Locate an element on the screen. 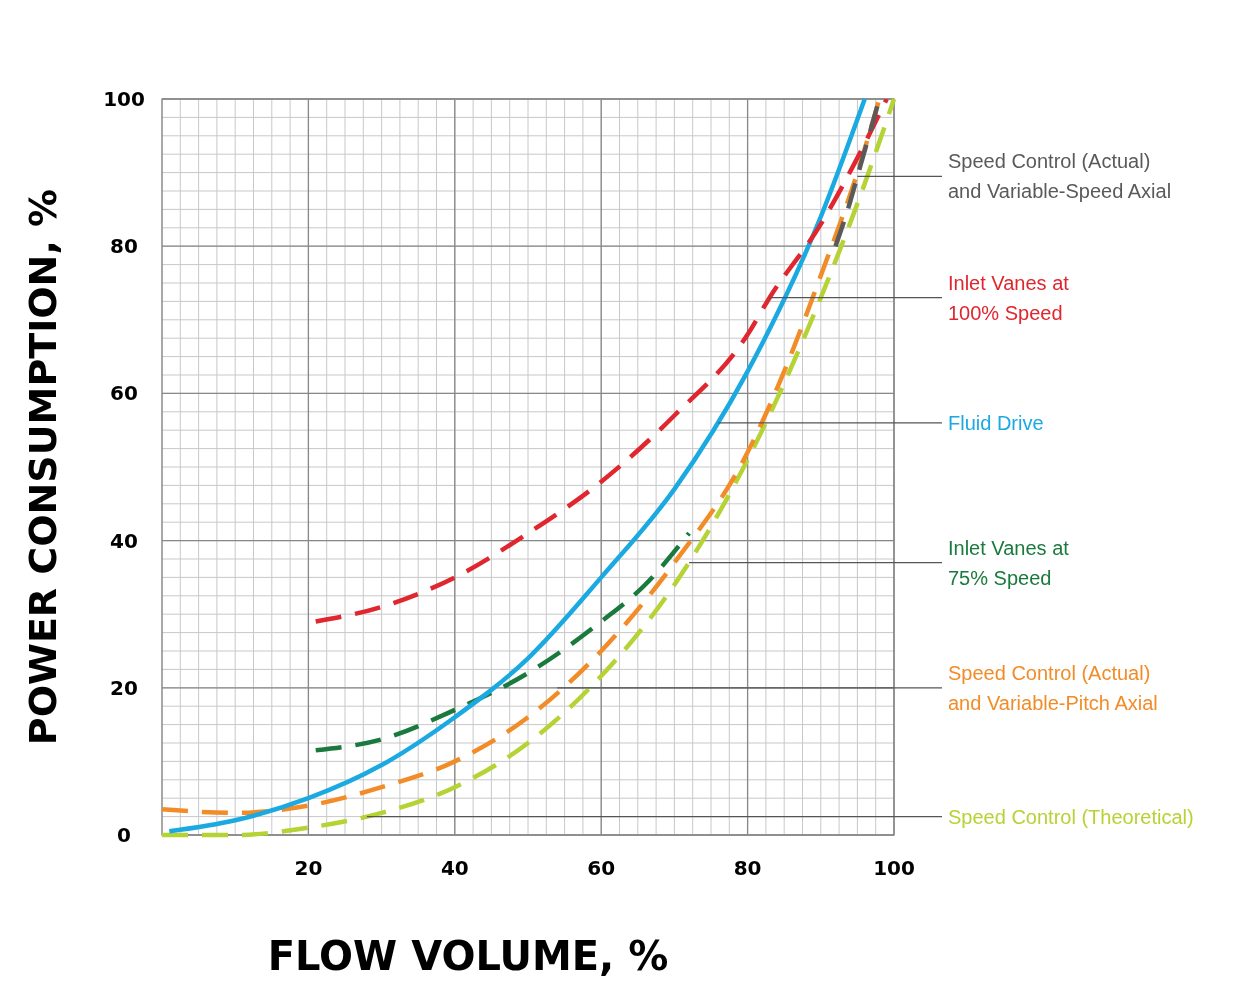 The height and width of the screenshot is (984, 1233). y-tick-label: 40 is located at coordinates (124, 540).